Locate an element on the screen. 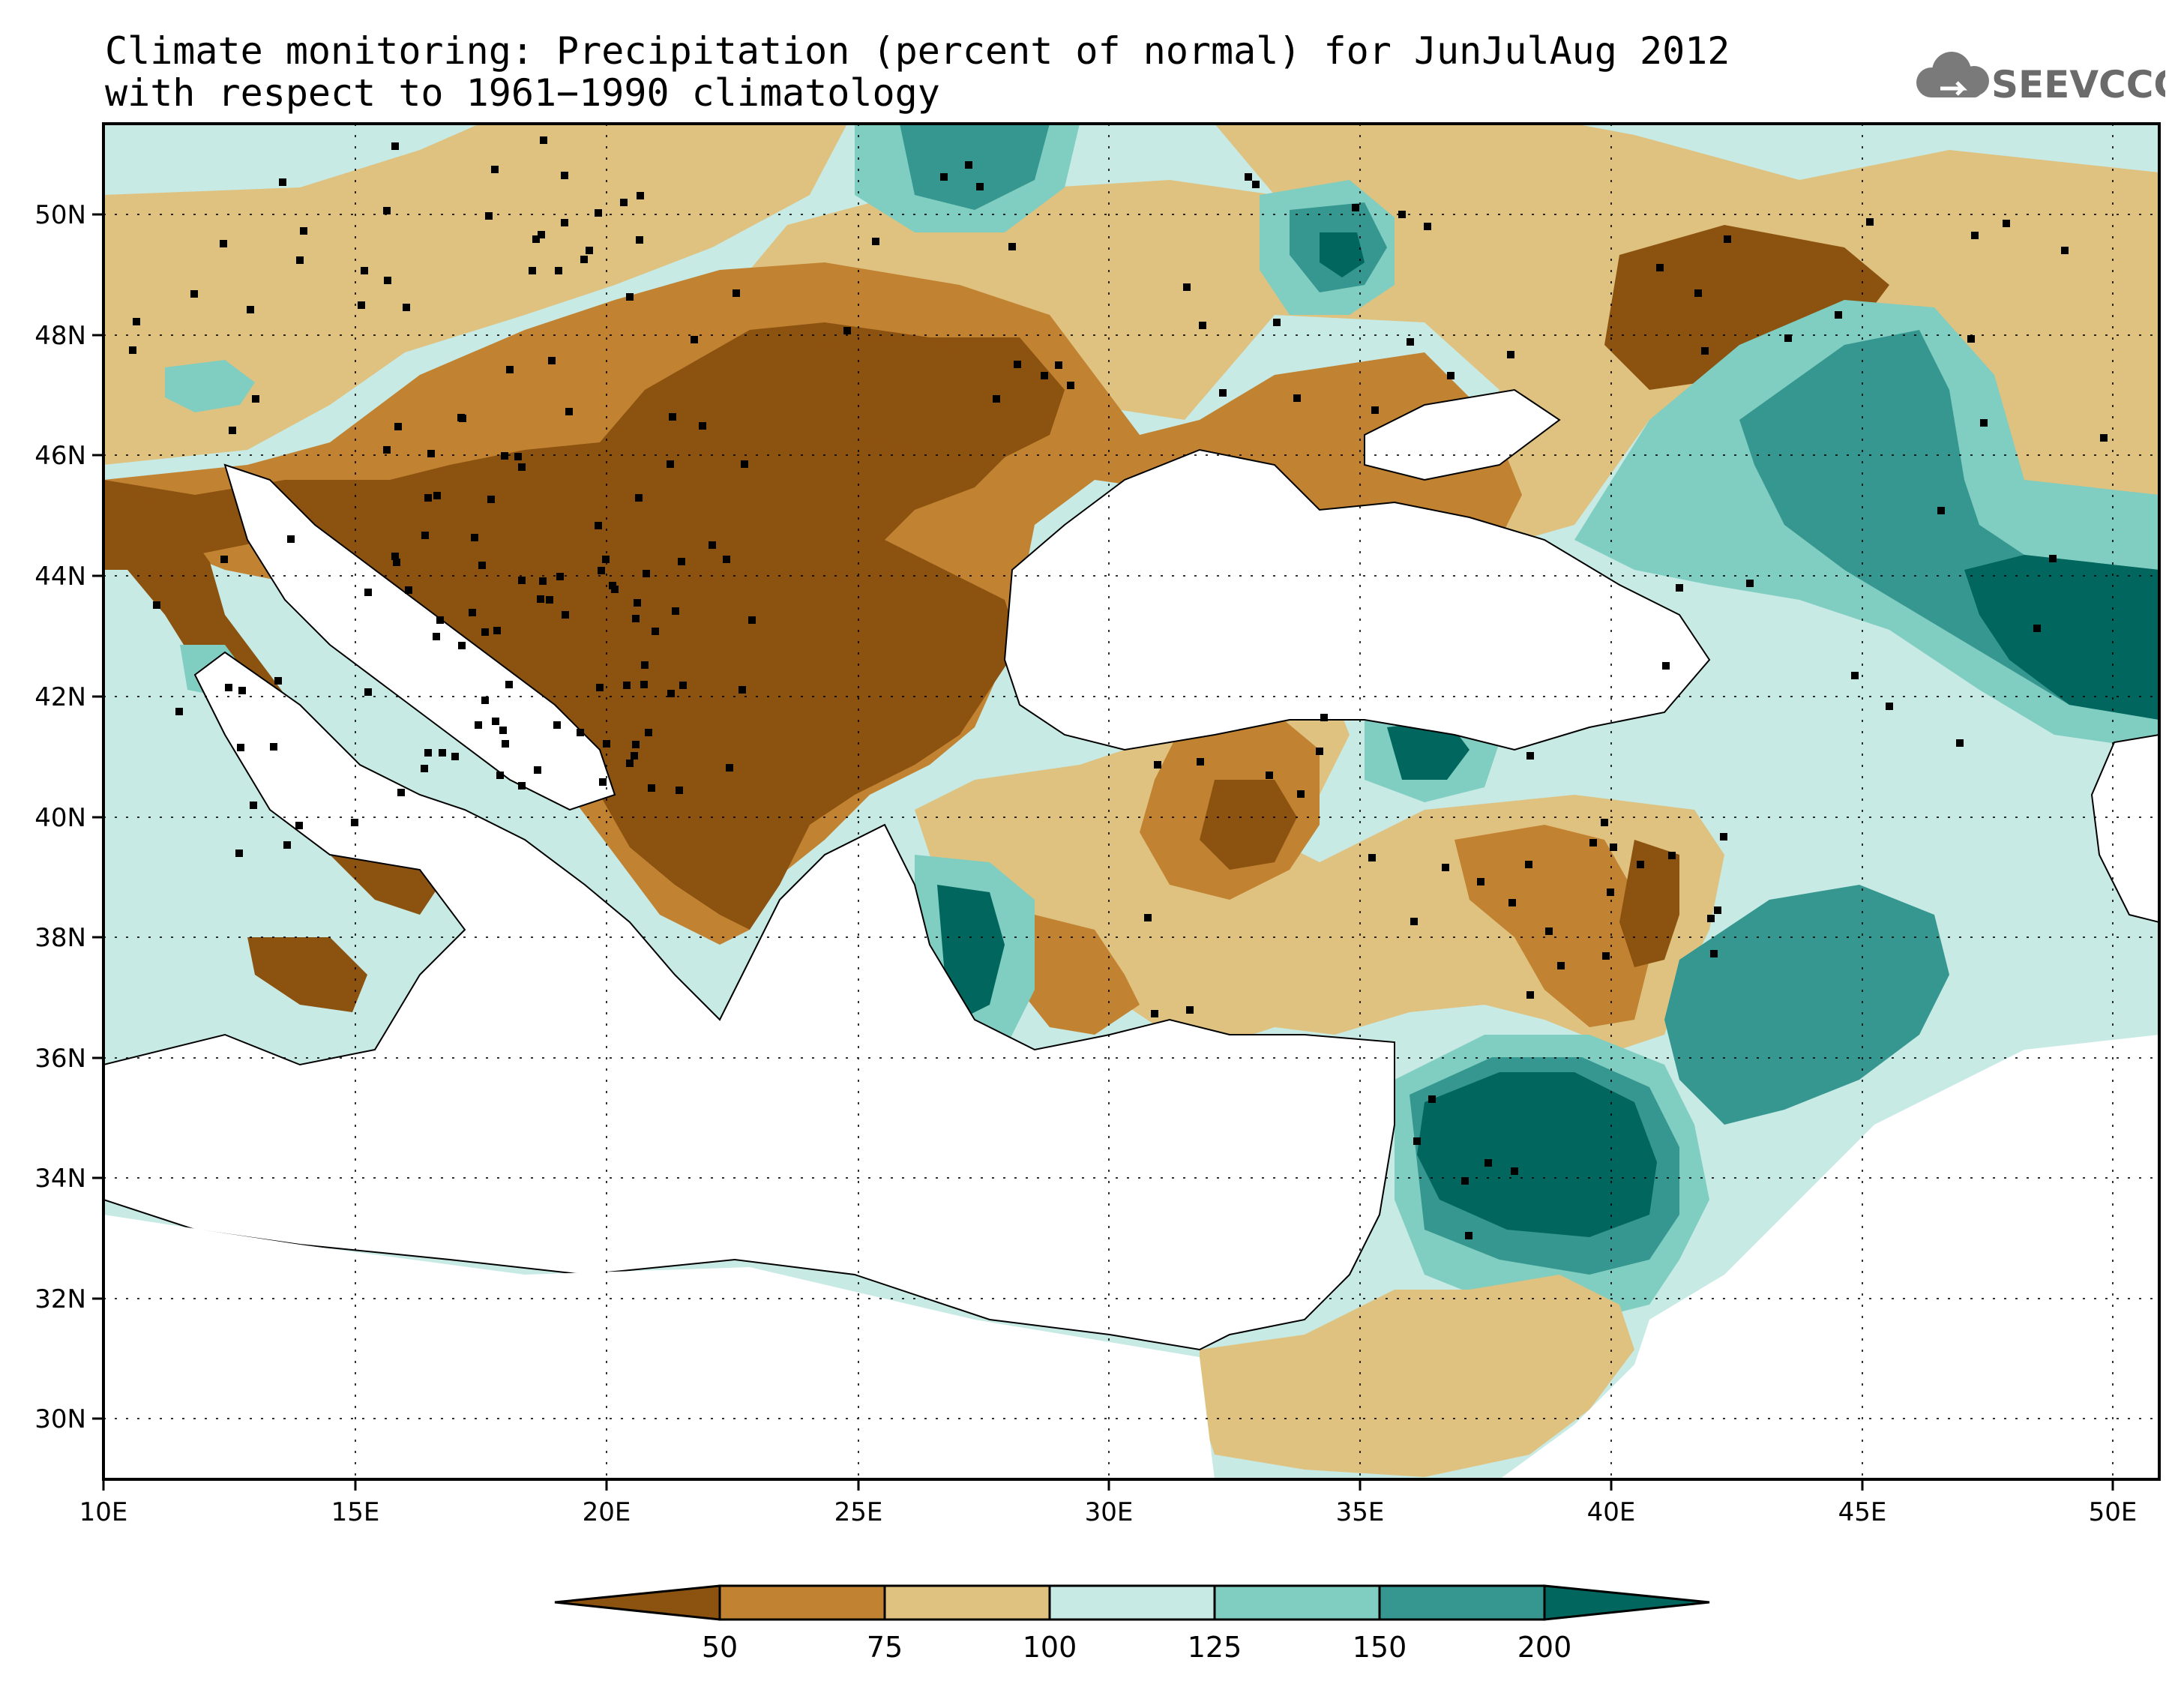  region-75-100-turkey is located at coordinates (1319, 873).